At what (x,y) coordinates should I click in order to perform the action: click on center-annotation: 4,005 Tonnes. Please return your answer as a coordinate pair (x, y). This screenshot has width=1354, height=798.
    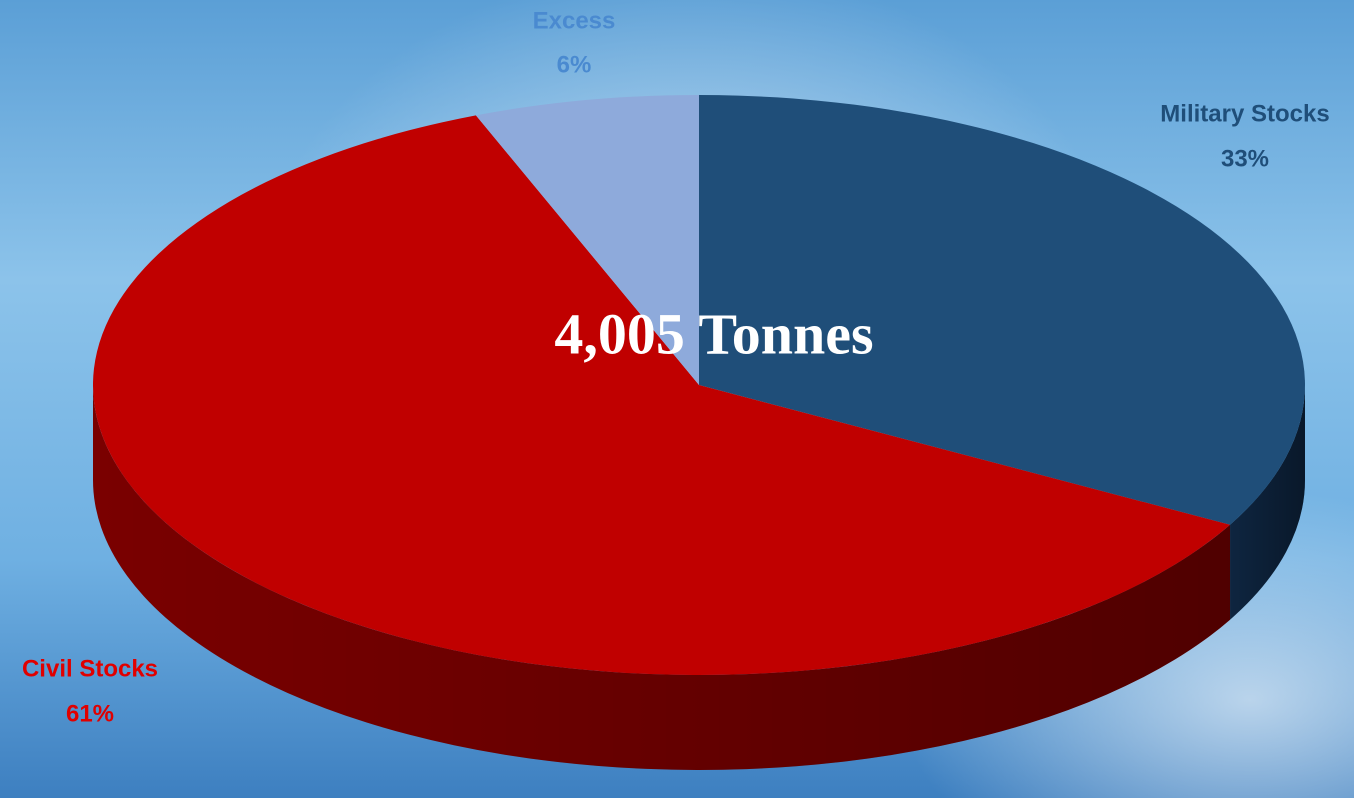
    Looking at the image, I should click on (713, 333).